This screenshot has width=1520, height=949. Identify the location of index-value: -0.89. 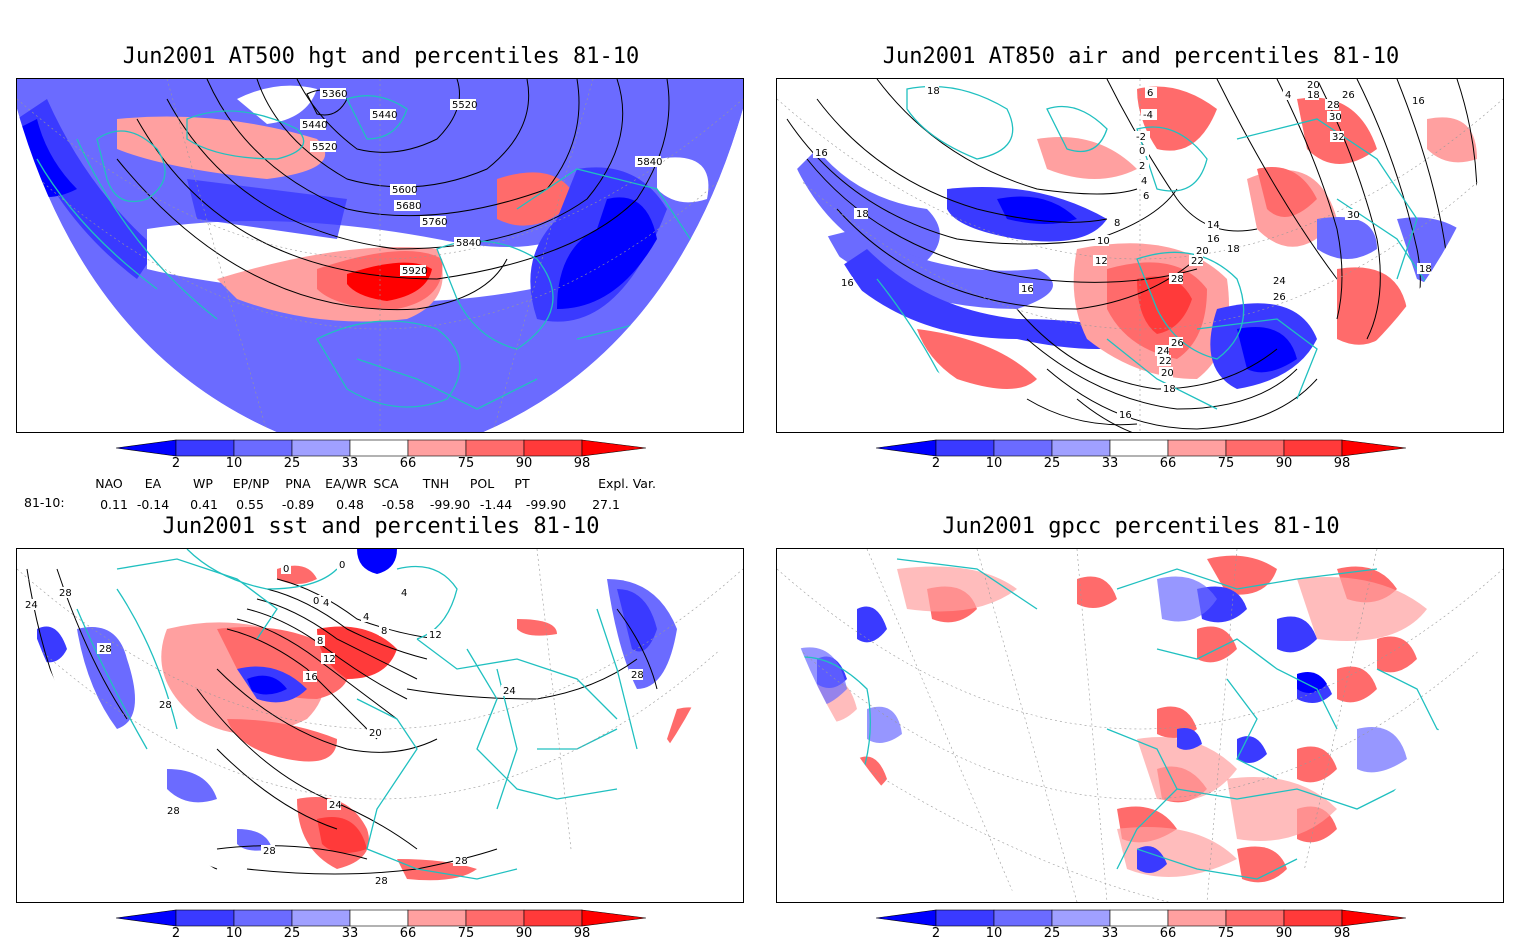
(298, 504).